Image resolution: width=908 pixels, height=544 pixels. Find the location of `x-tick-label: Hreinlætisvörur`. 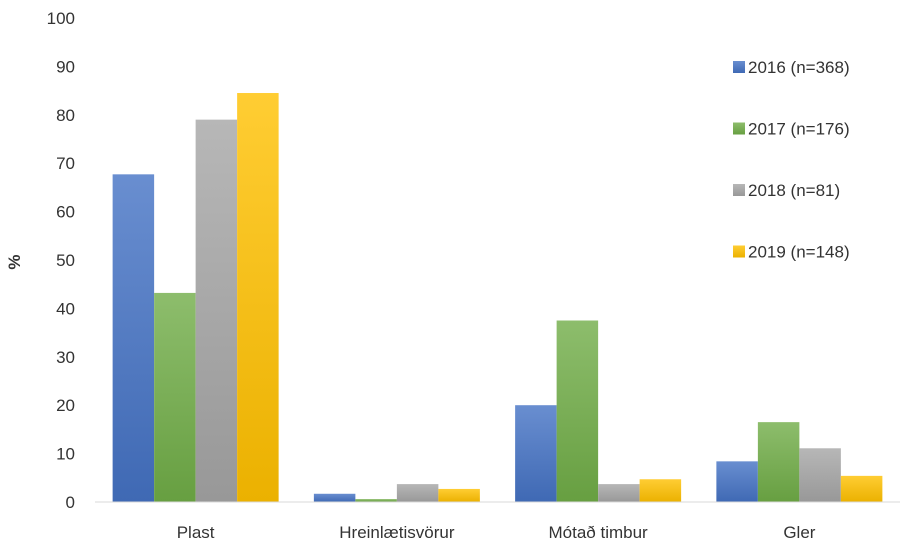

x-tick-label: Hreinlætisvörur is located at coordinates (397, 532).